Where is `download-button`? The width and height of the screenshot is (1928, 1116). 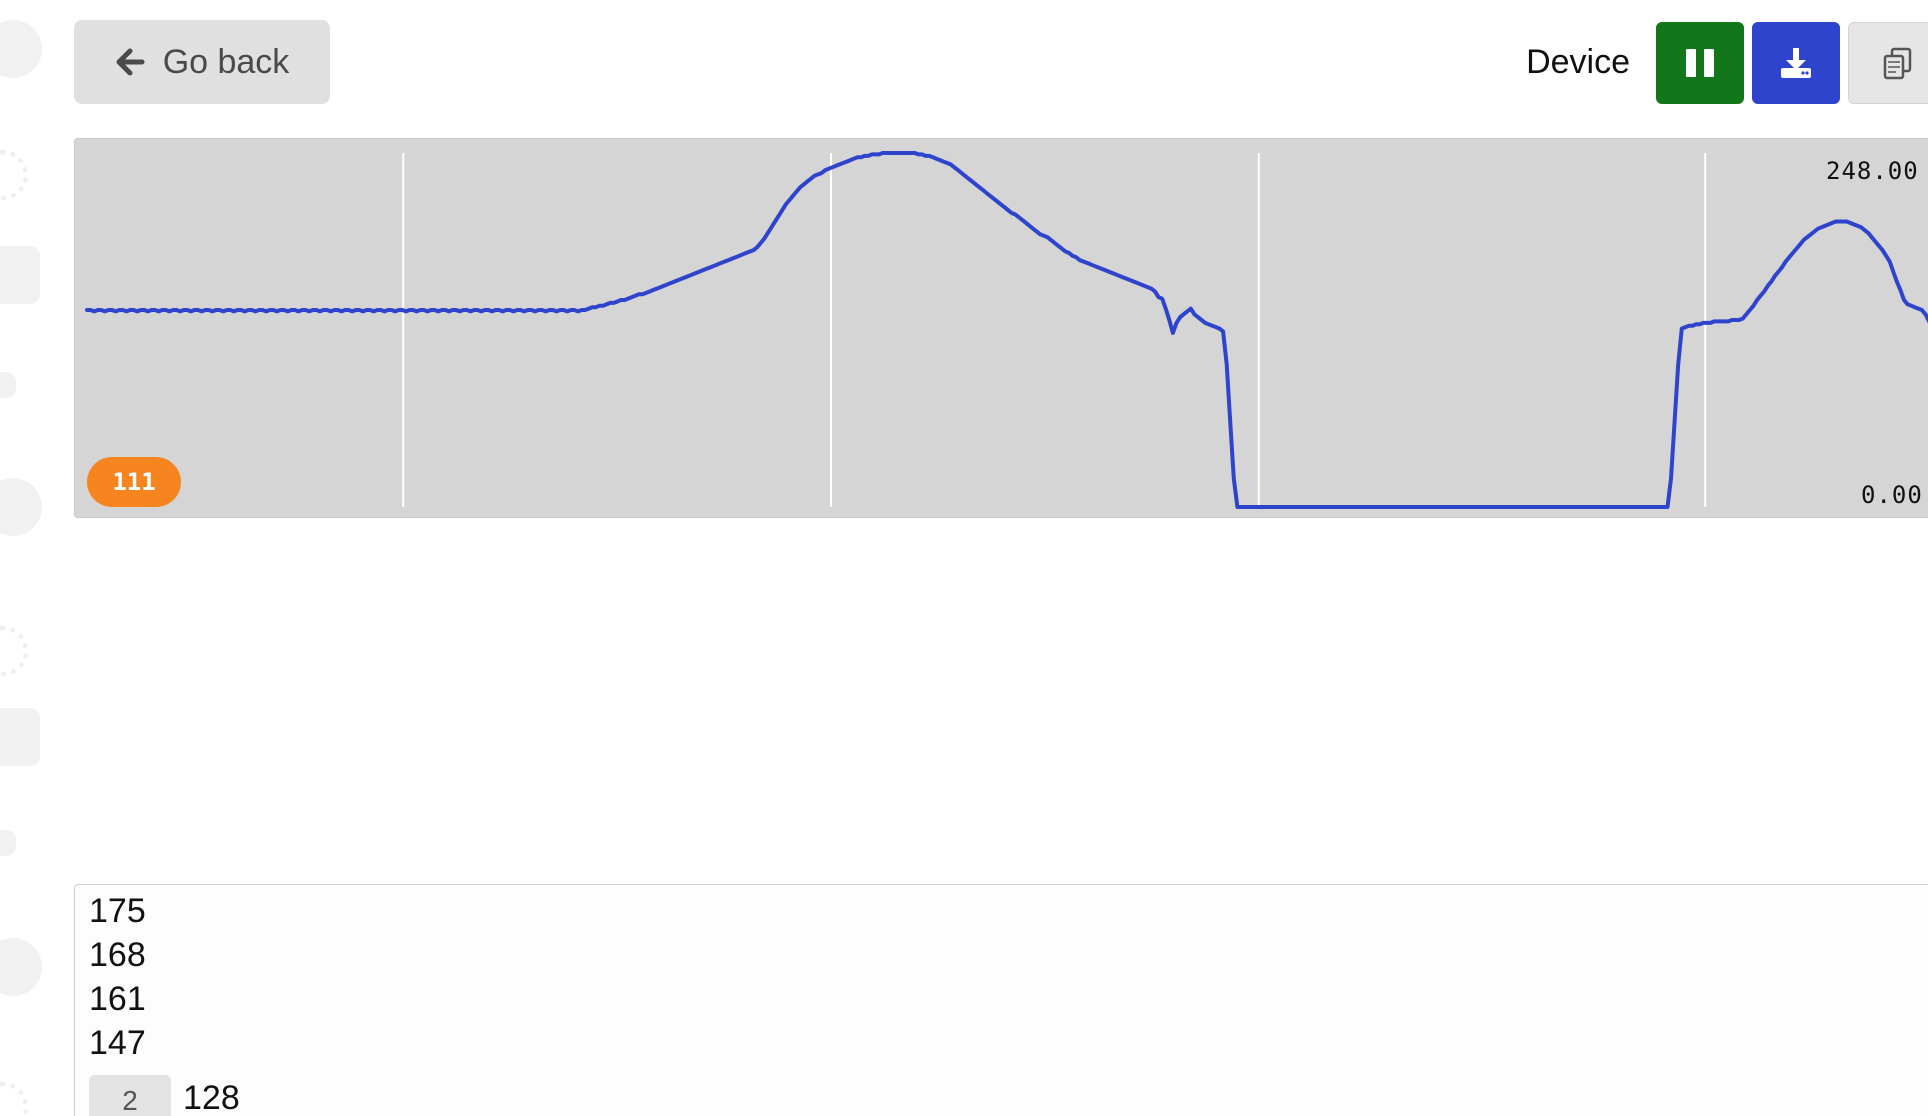 download-button is located at coordinates (1796, 63).